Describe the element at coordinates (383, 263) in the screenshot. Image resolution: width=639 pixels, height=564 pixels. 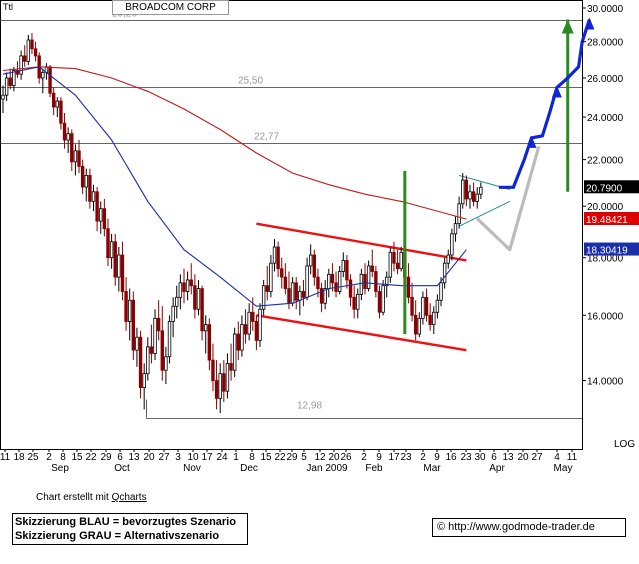
I see `annotation-layer` at that location.